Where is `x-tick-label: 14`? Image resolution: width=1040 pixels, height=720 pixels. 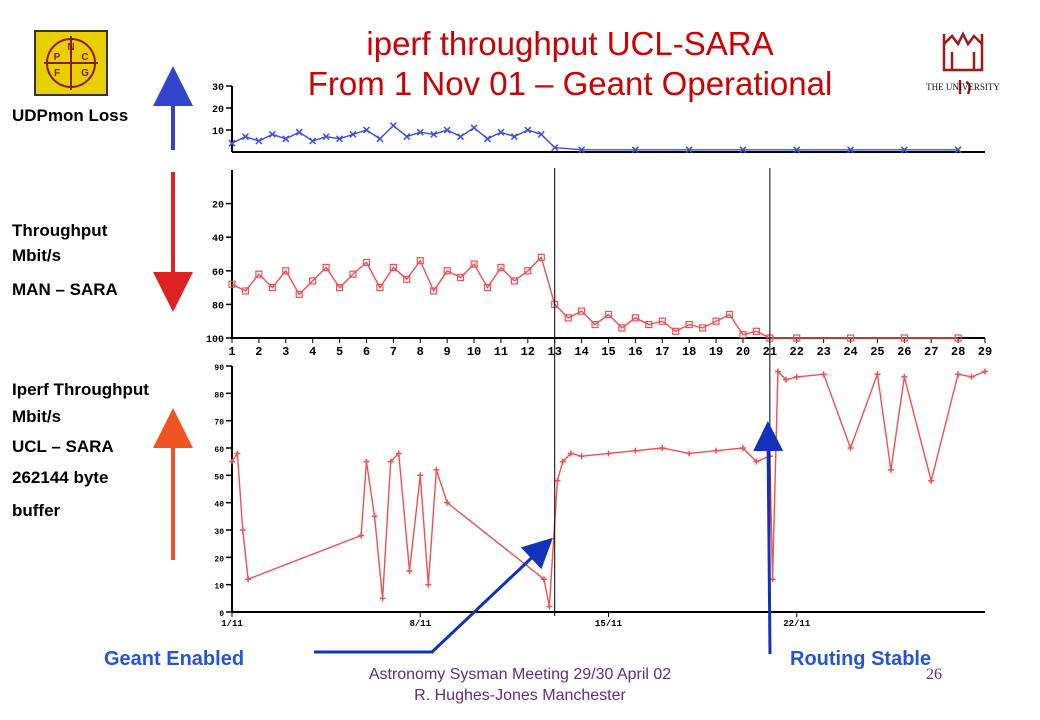
x-tick-label: 14 is located at coordinates (581, 352).